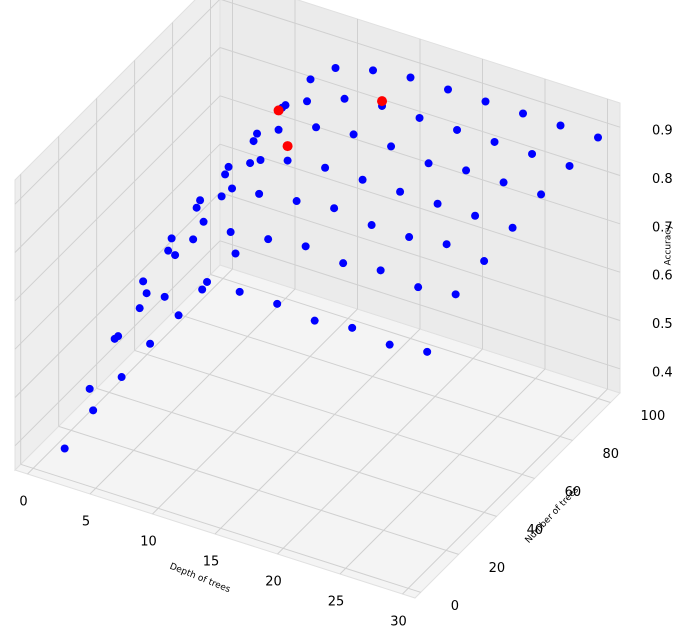 The width and height of the screenshot is (678, 642). Describe the element at coordinates (86, 522) in the screenshot. I see `x-tick-label: 5` at that location.